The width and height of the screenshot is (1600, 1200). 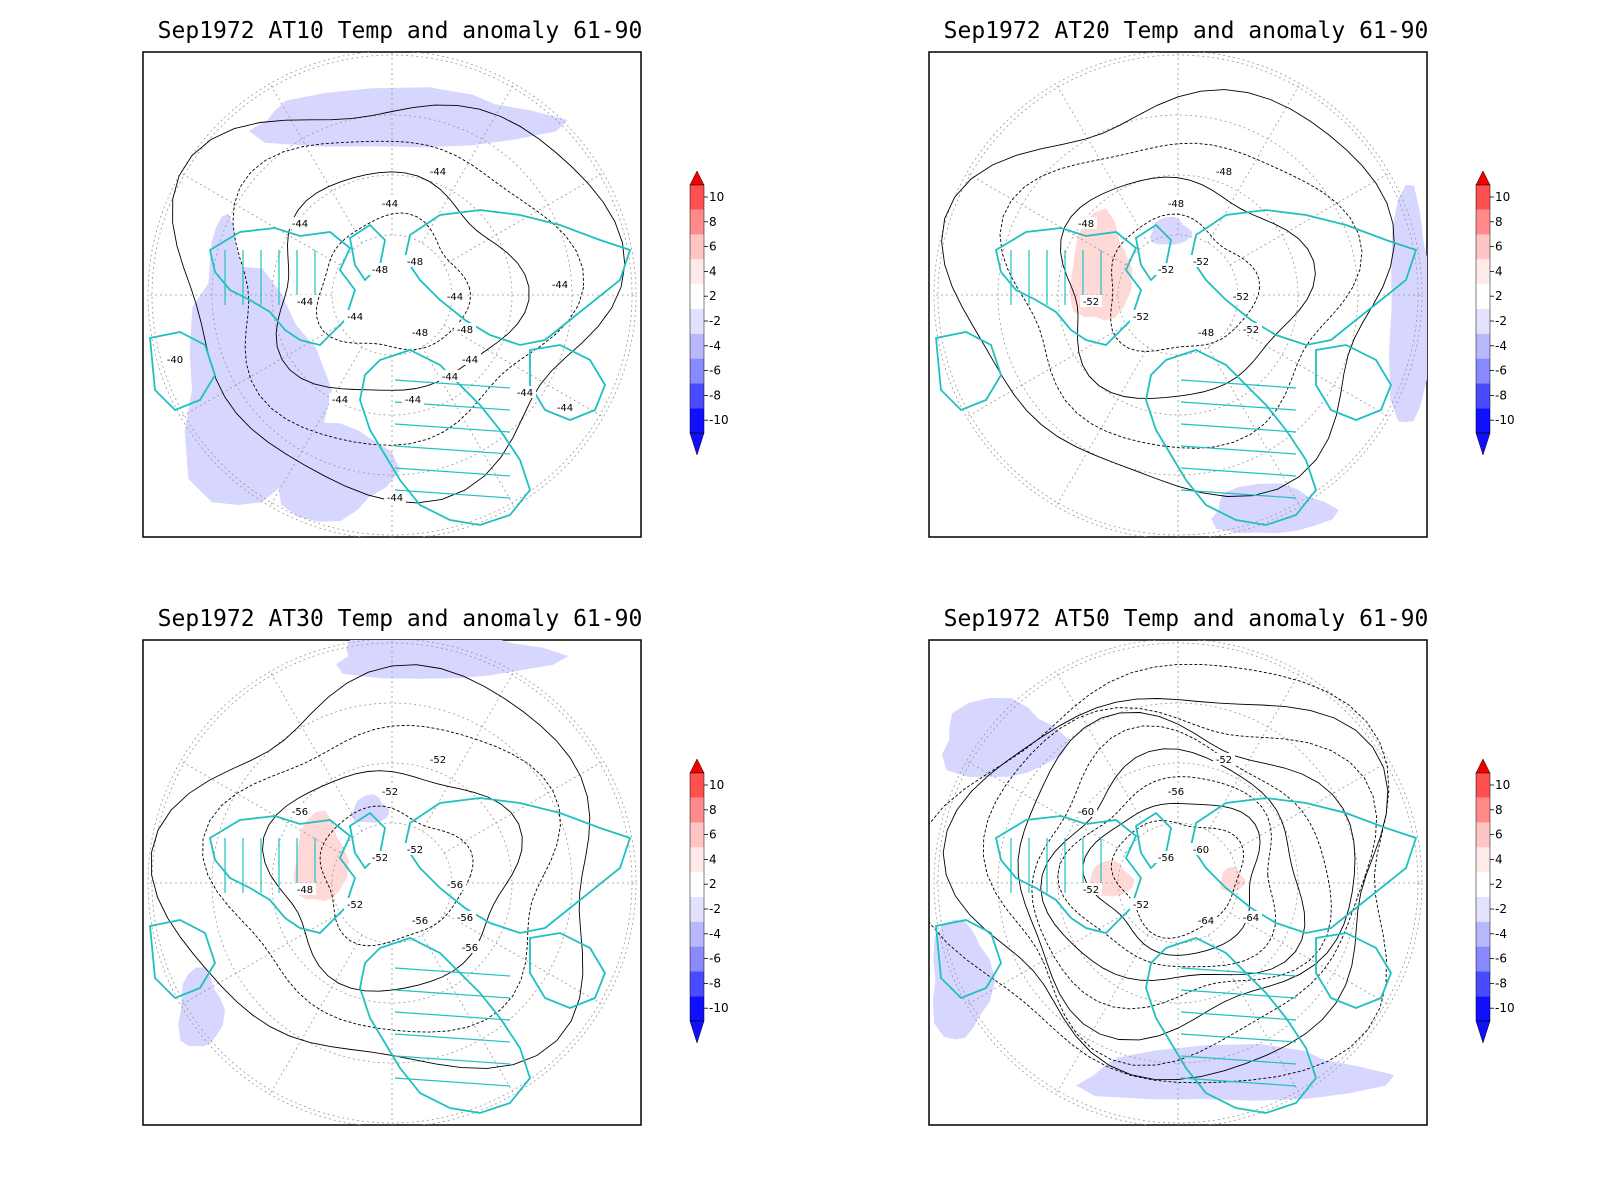 What do you see at coordinates (1201, 850) in the screenshot?
I see `contour-label: -60` at bounding box center [1201, 850].